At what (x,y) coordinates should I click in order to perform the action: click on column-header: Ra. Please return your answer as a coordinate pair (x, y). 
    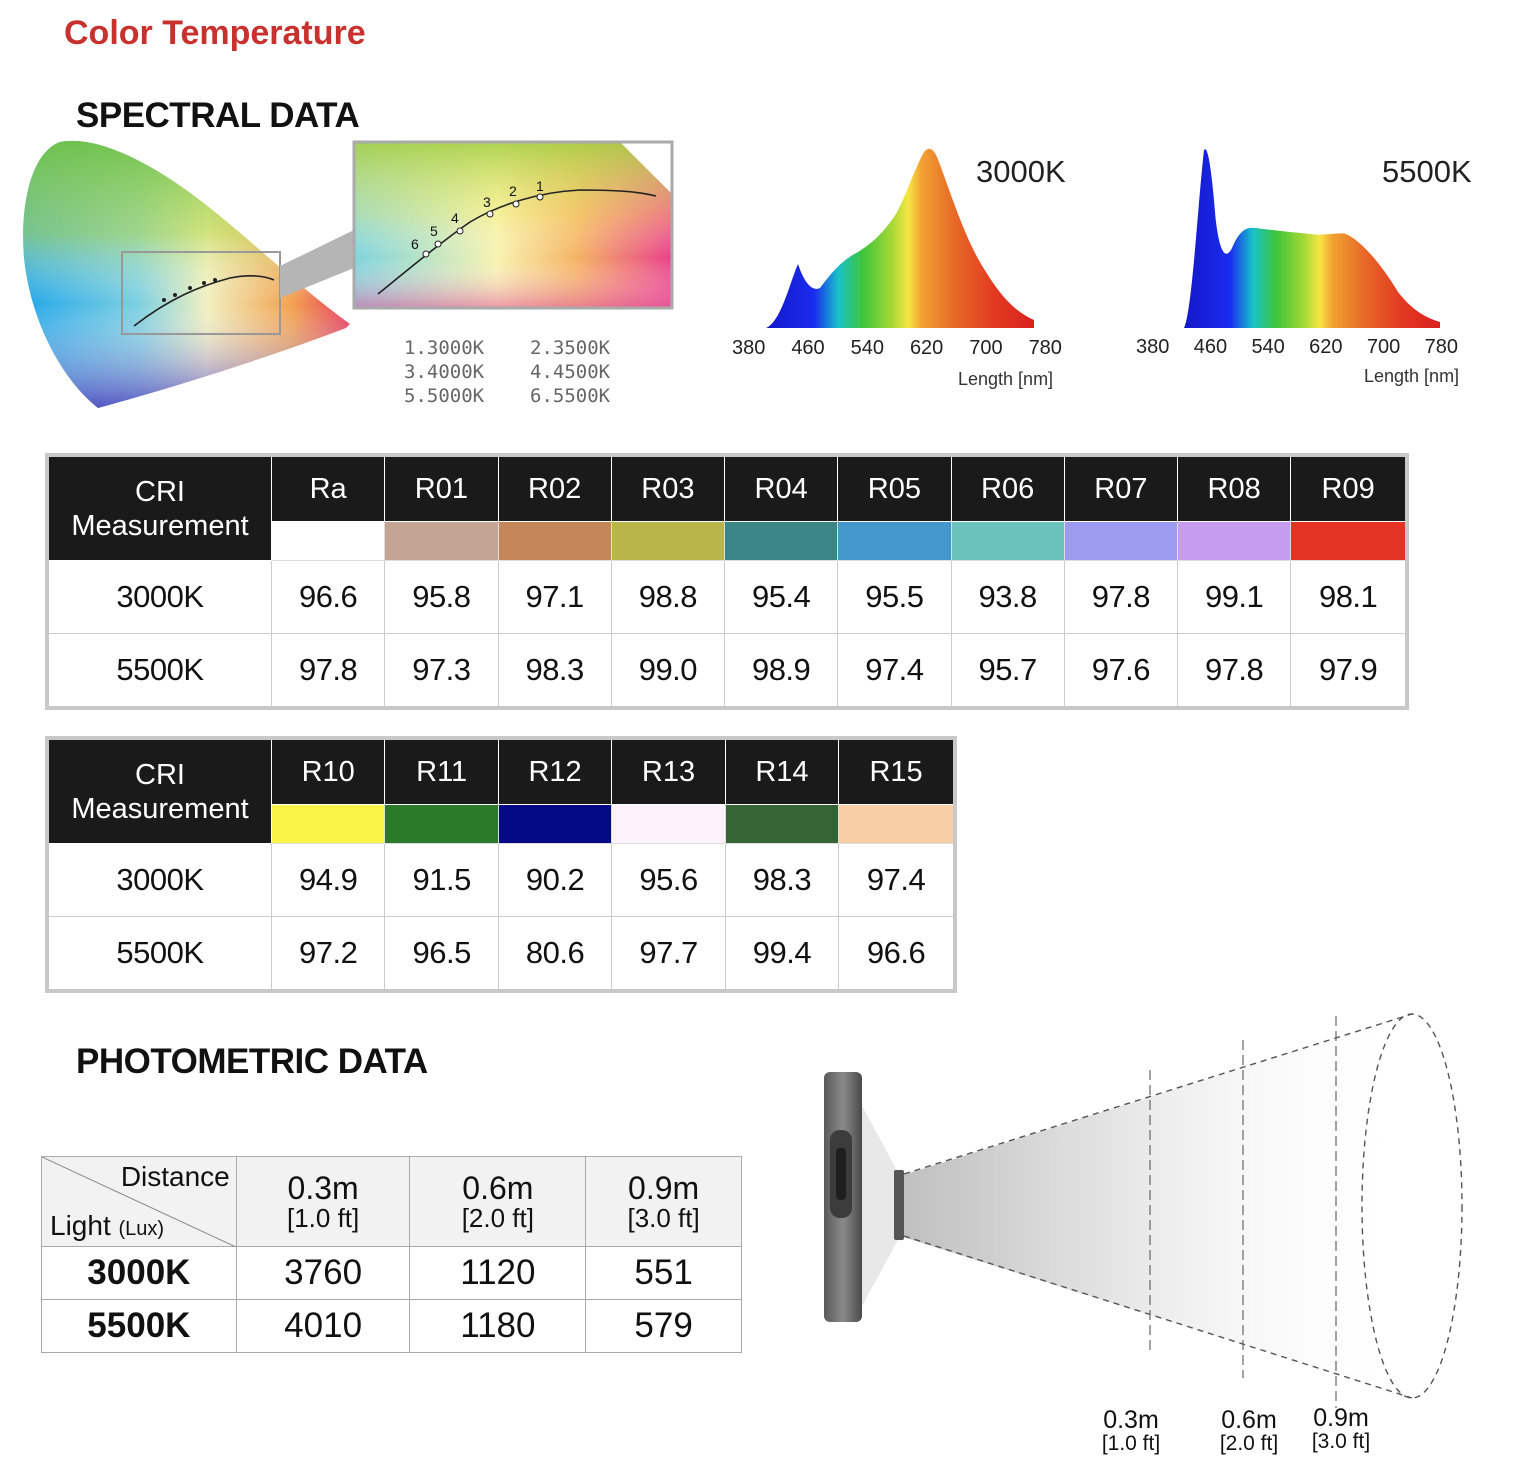
    Looking at the image, I should click on (328, 488).